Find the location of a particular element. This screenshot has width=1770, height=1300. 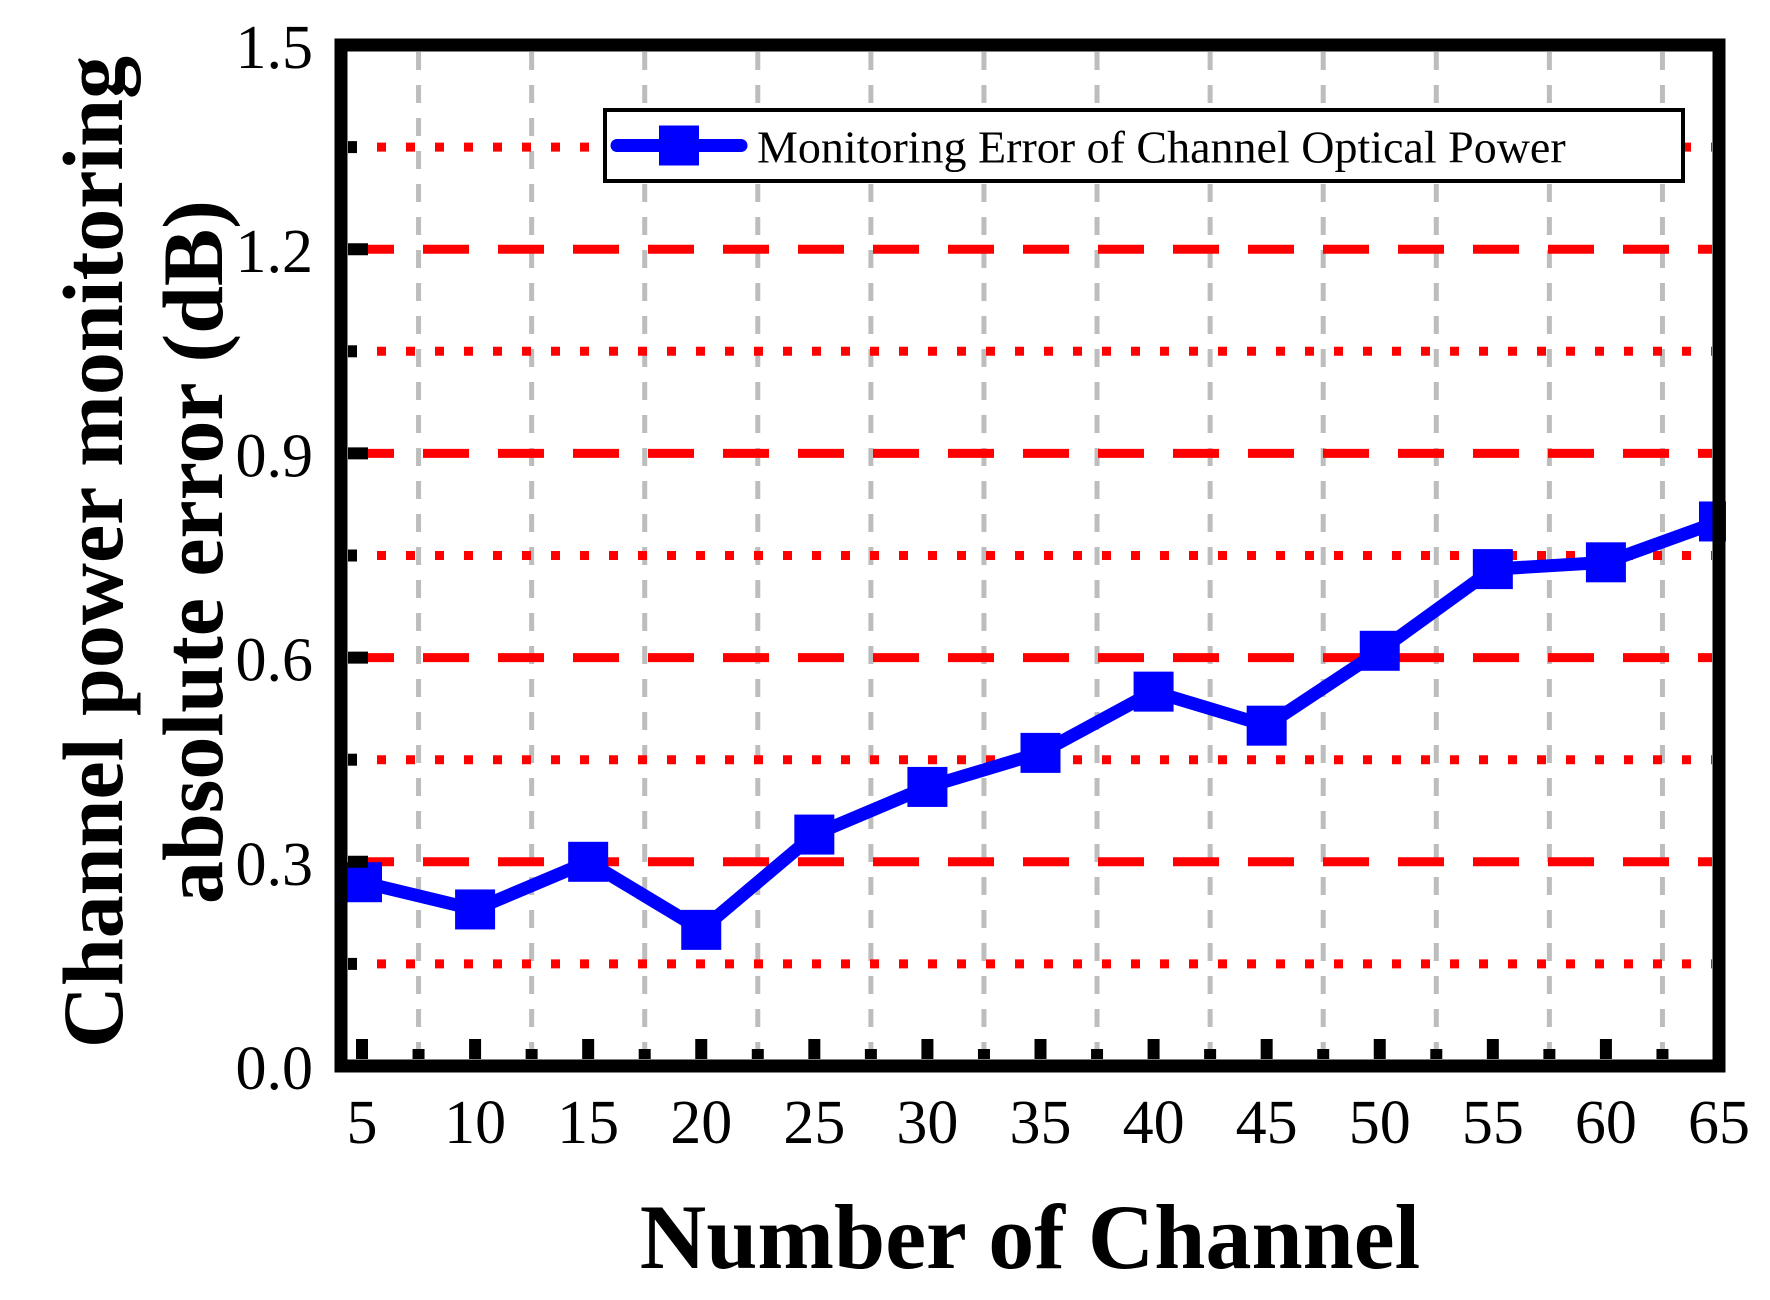

x-tick-label: 40 is located at coordinates (1154, 1123).